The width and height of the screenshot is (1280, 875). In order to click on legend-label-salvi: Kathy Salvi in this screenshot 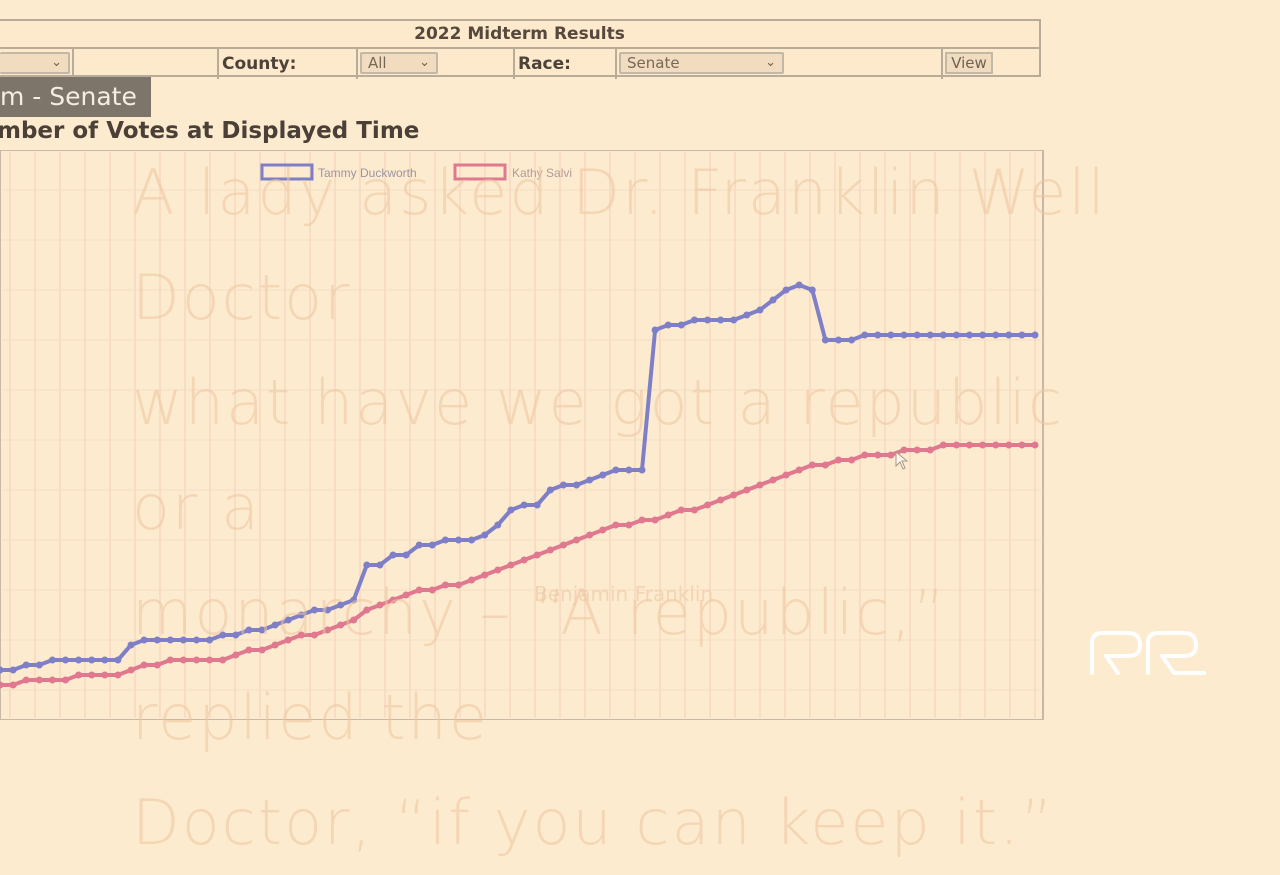, I will do `click(542, 173)`.